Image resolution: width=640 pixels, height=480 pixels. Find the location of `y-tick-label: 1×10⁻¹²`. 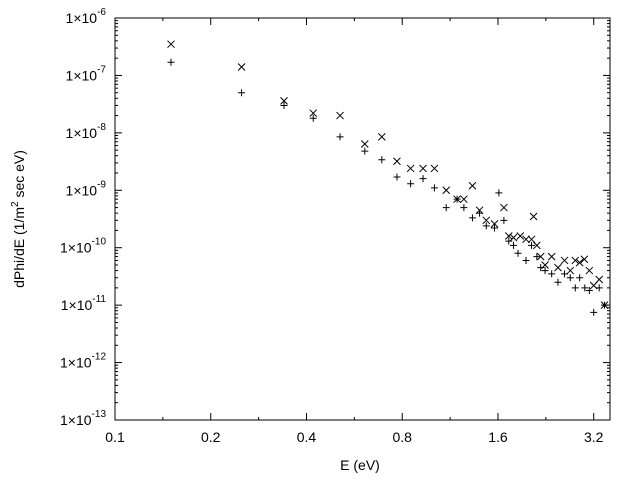

y-tick-label: 1×10⁻¹² is located at coordinates (83, 361).